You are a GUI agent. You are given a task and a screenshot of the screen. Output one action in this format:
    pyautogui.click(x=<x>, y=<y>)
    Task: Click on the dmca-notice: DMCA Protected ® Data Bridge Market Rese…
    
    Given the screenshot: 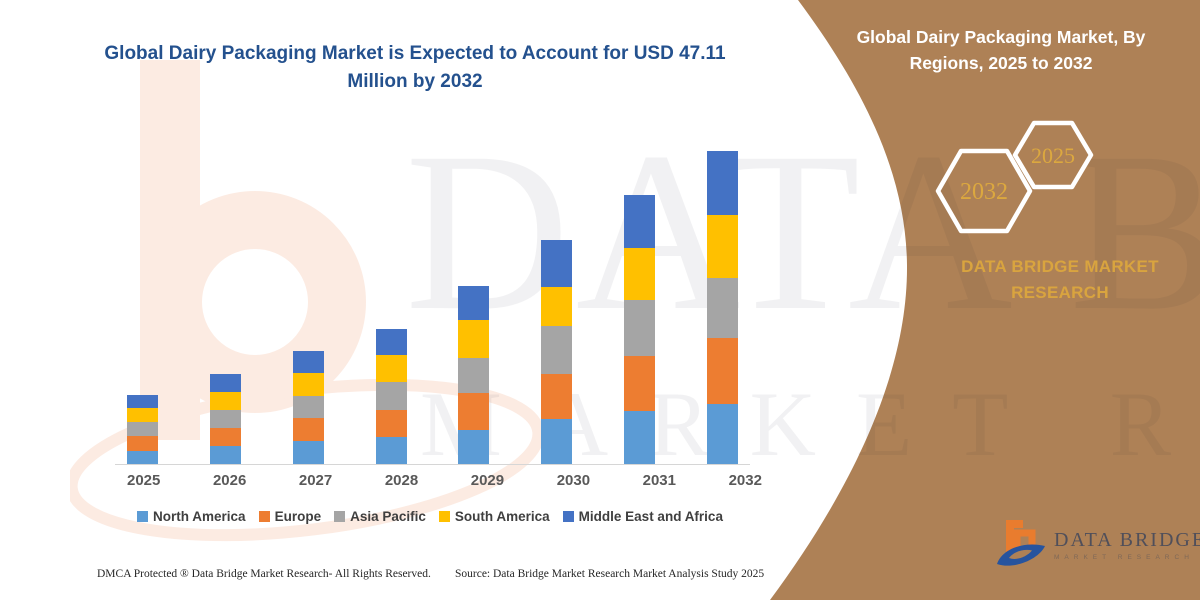 What is the action you would take?
    pyautogui.click(x=264, y=574)
    